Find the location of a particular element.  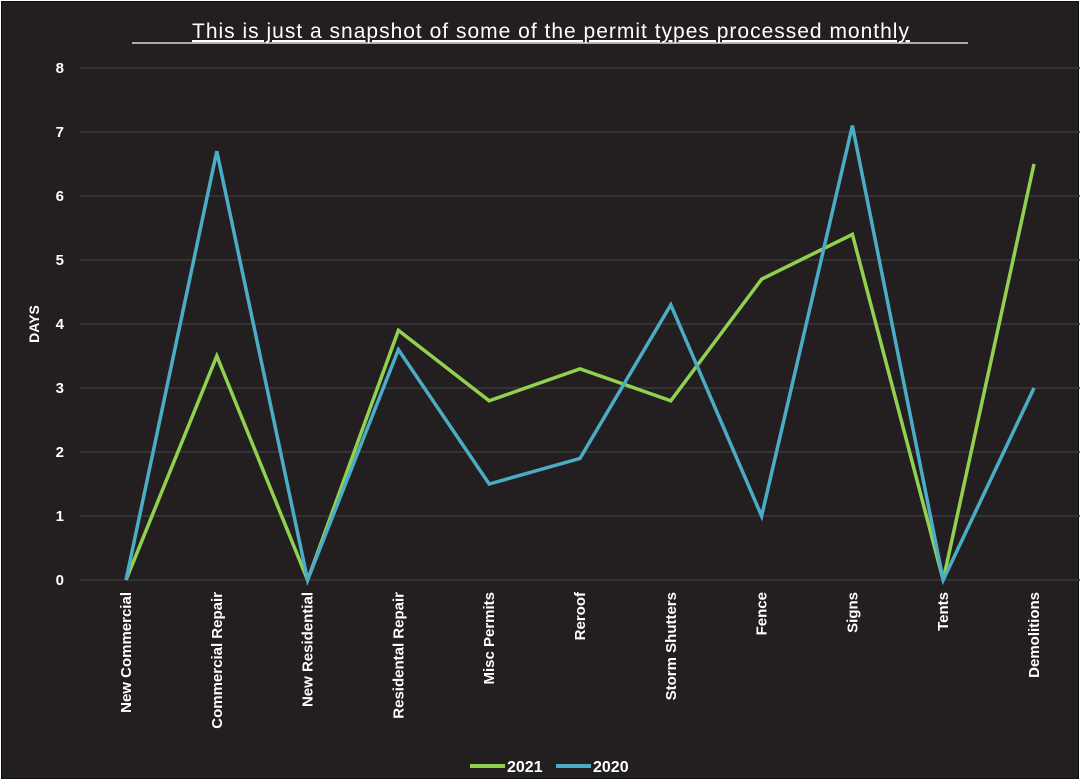

y-axis-title: DAYS is located at coordinates (34, 324).